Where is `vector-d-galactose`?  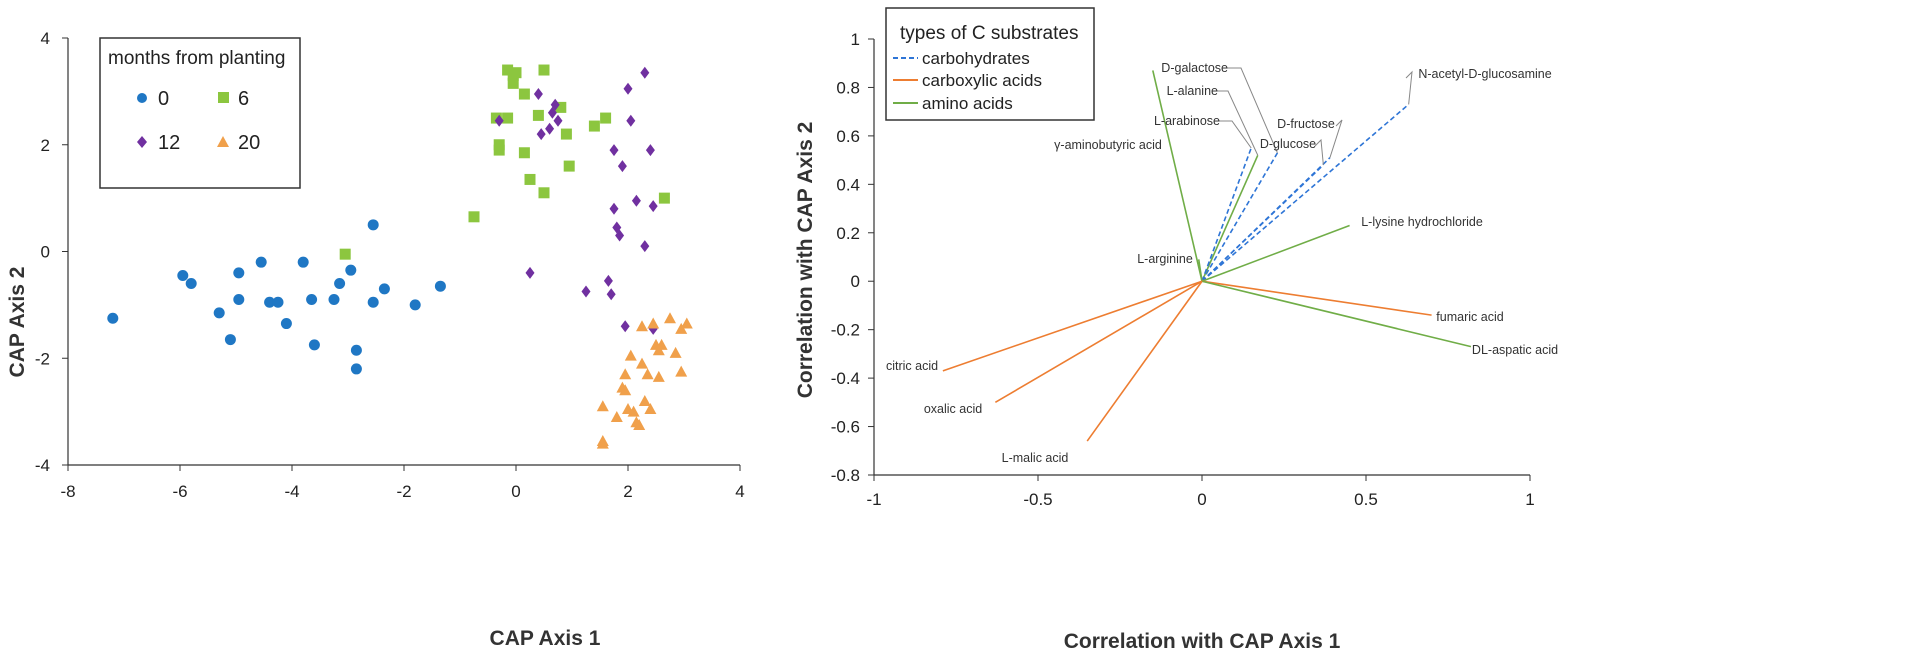 vector-d-galactose is located at coordinates (1240, 217).